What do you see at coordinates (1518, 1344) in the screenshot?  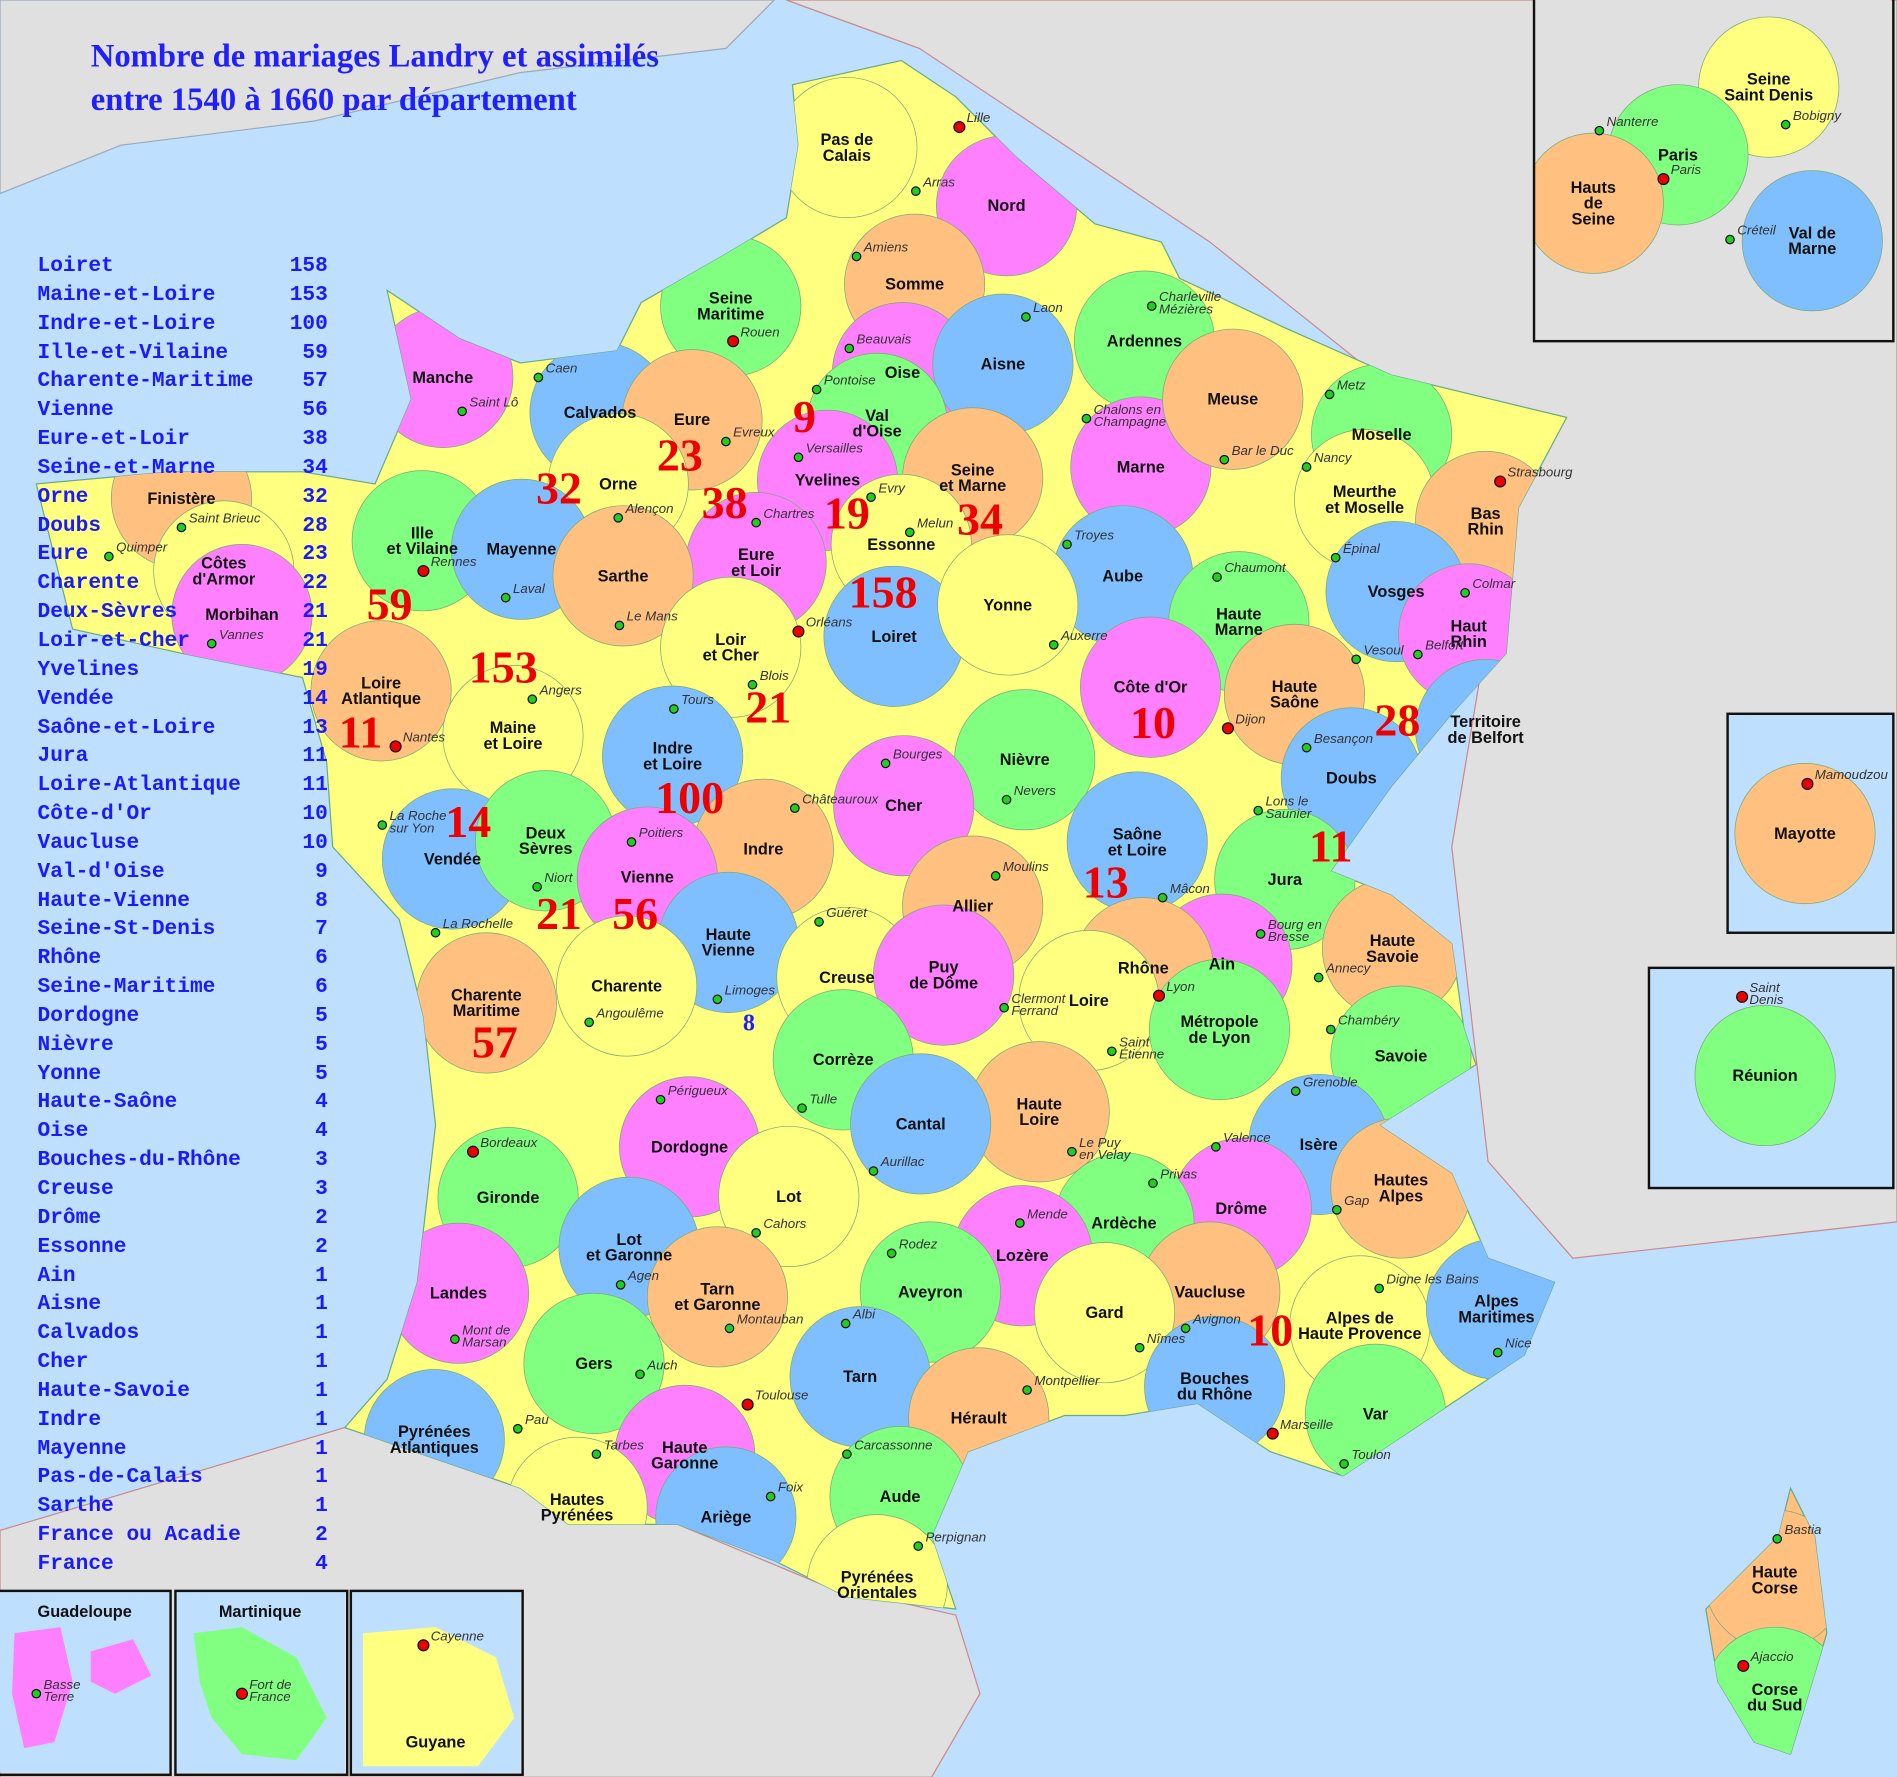 I see `city-label: Nice` at bounding box center [1518, 1344].